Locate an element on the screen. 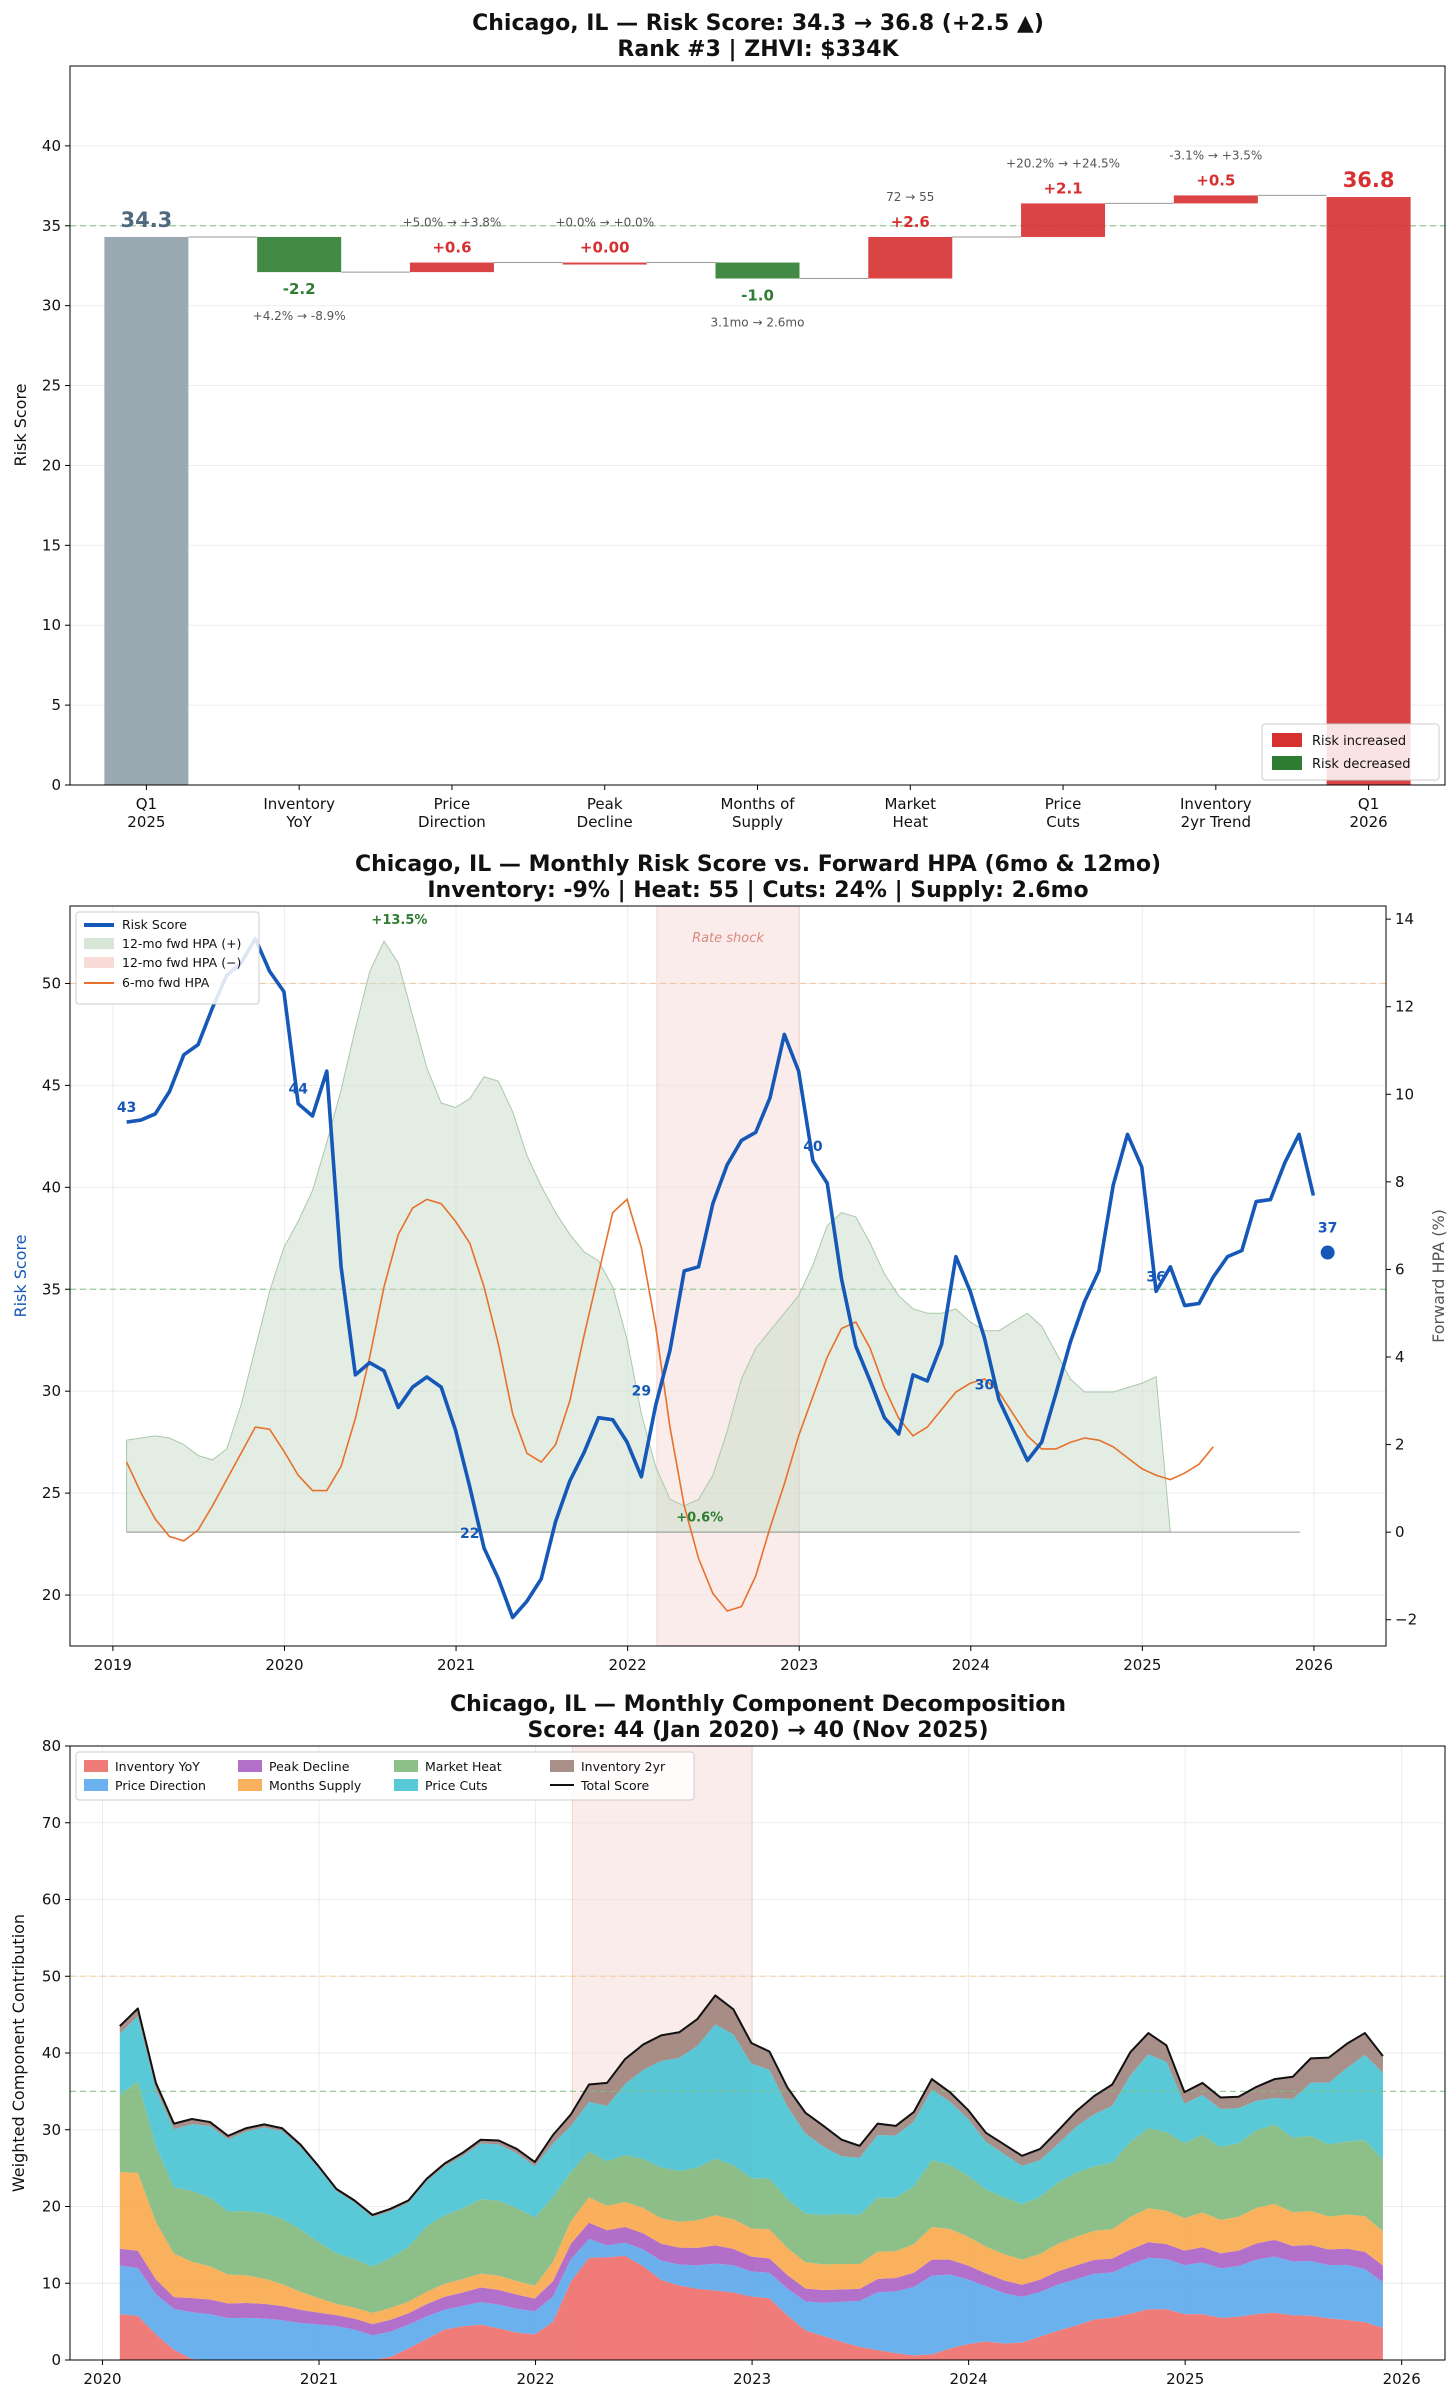  x-tick-label: 2023 is located at coordinates (752, 2379).